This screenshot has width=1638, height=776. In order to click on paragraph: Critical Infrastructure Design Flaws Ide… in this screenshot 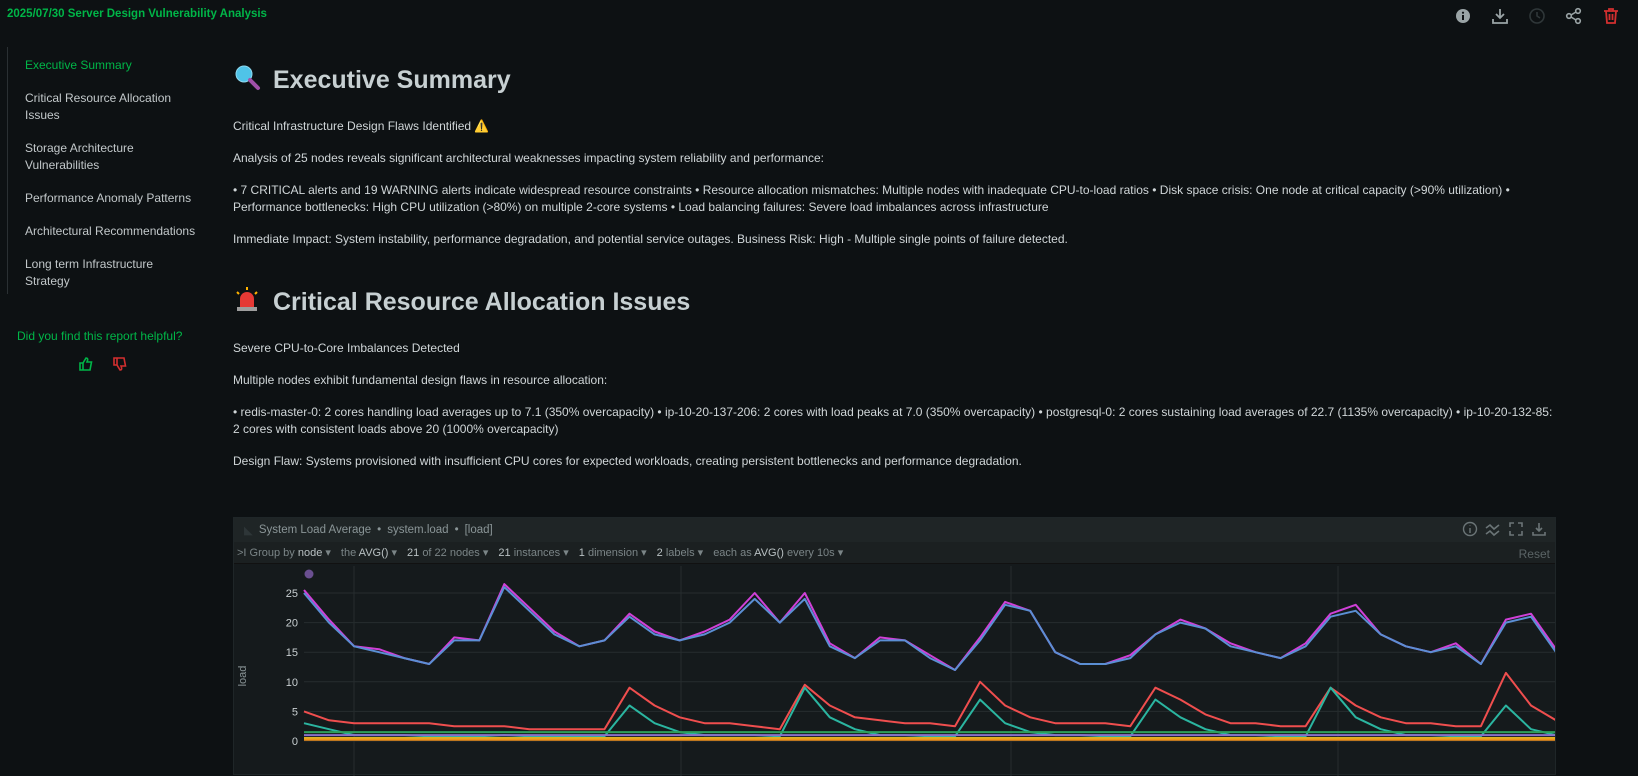, I will do `click(361, 126)`.